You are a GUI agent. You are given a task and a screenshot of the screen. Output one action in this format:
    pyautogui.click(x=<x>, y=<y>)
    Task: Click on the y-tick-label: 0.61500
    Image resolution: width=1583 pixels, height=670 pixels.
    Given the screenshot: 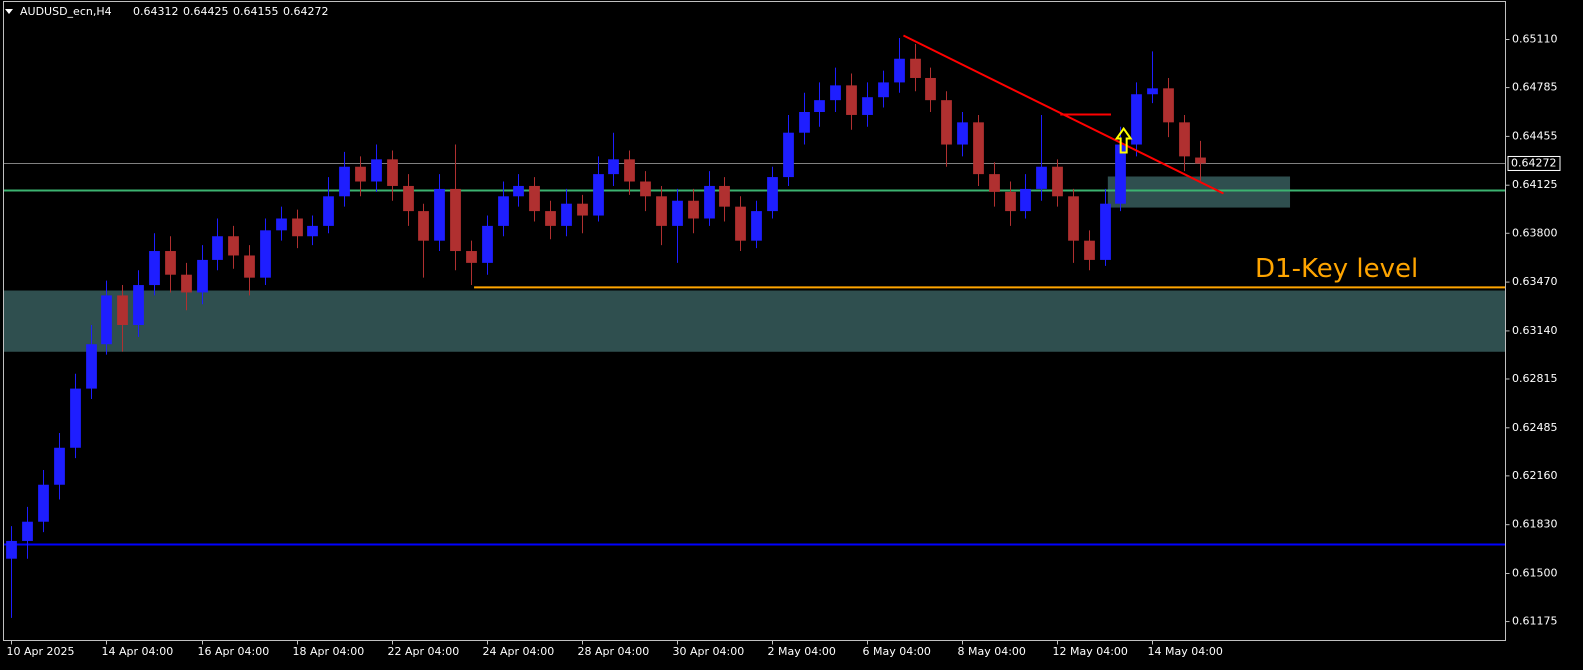 What is the action you would take?
    pyautogui.click(x=1535, y=572)
    